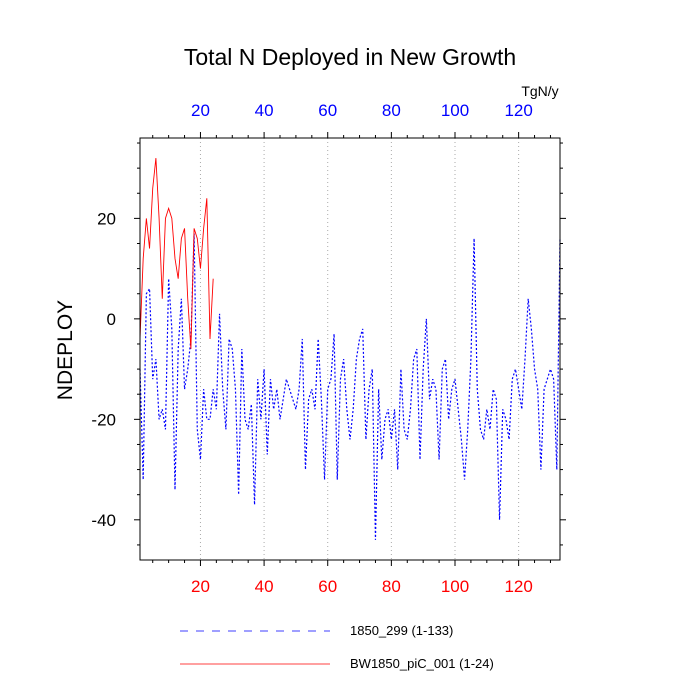 The image size is (700, 700). Describe the element at coordinates (455, 110) in the screenshot. I see `x-top-tick-label: 100` at that location.